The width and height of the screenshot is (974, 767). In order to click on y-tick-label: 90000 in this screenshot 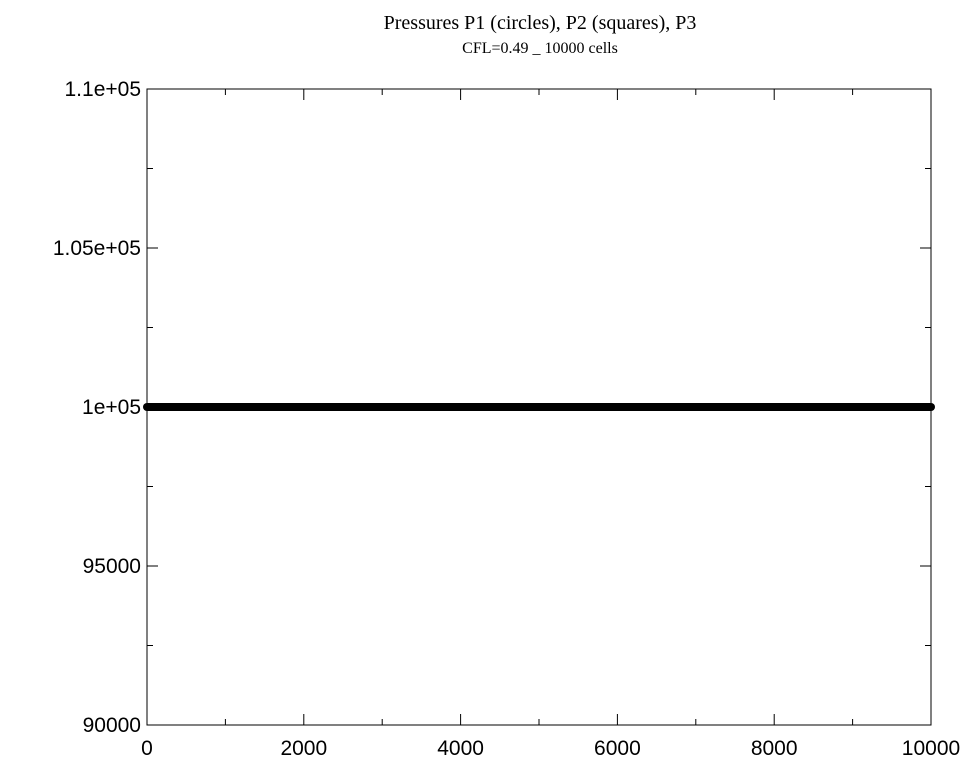, I will do `click(112, 725)`.